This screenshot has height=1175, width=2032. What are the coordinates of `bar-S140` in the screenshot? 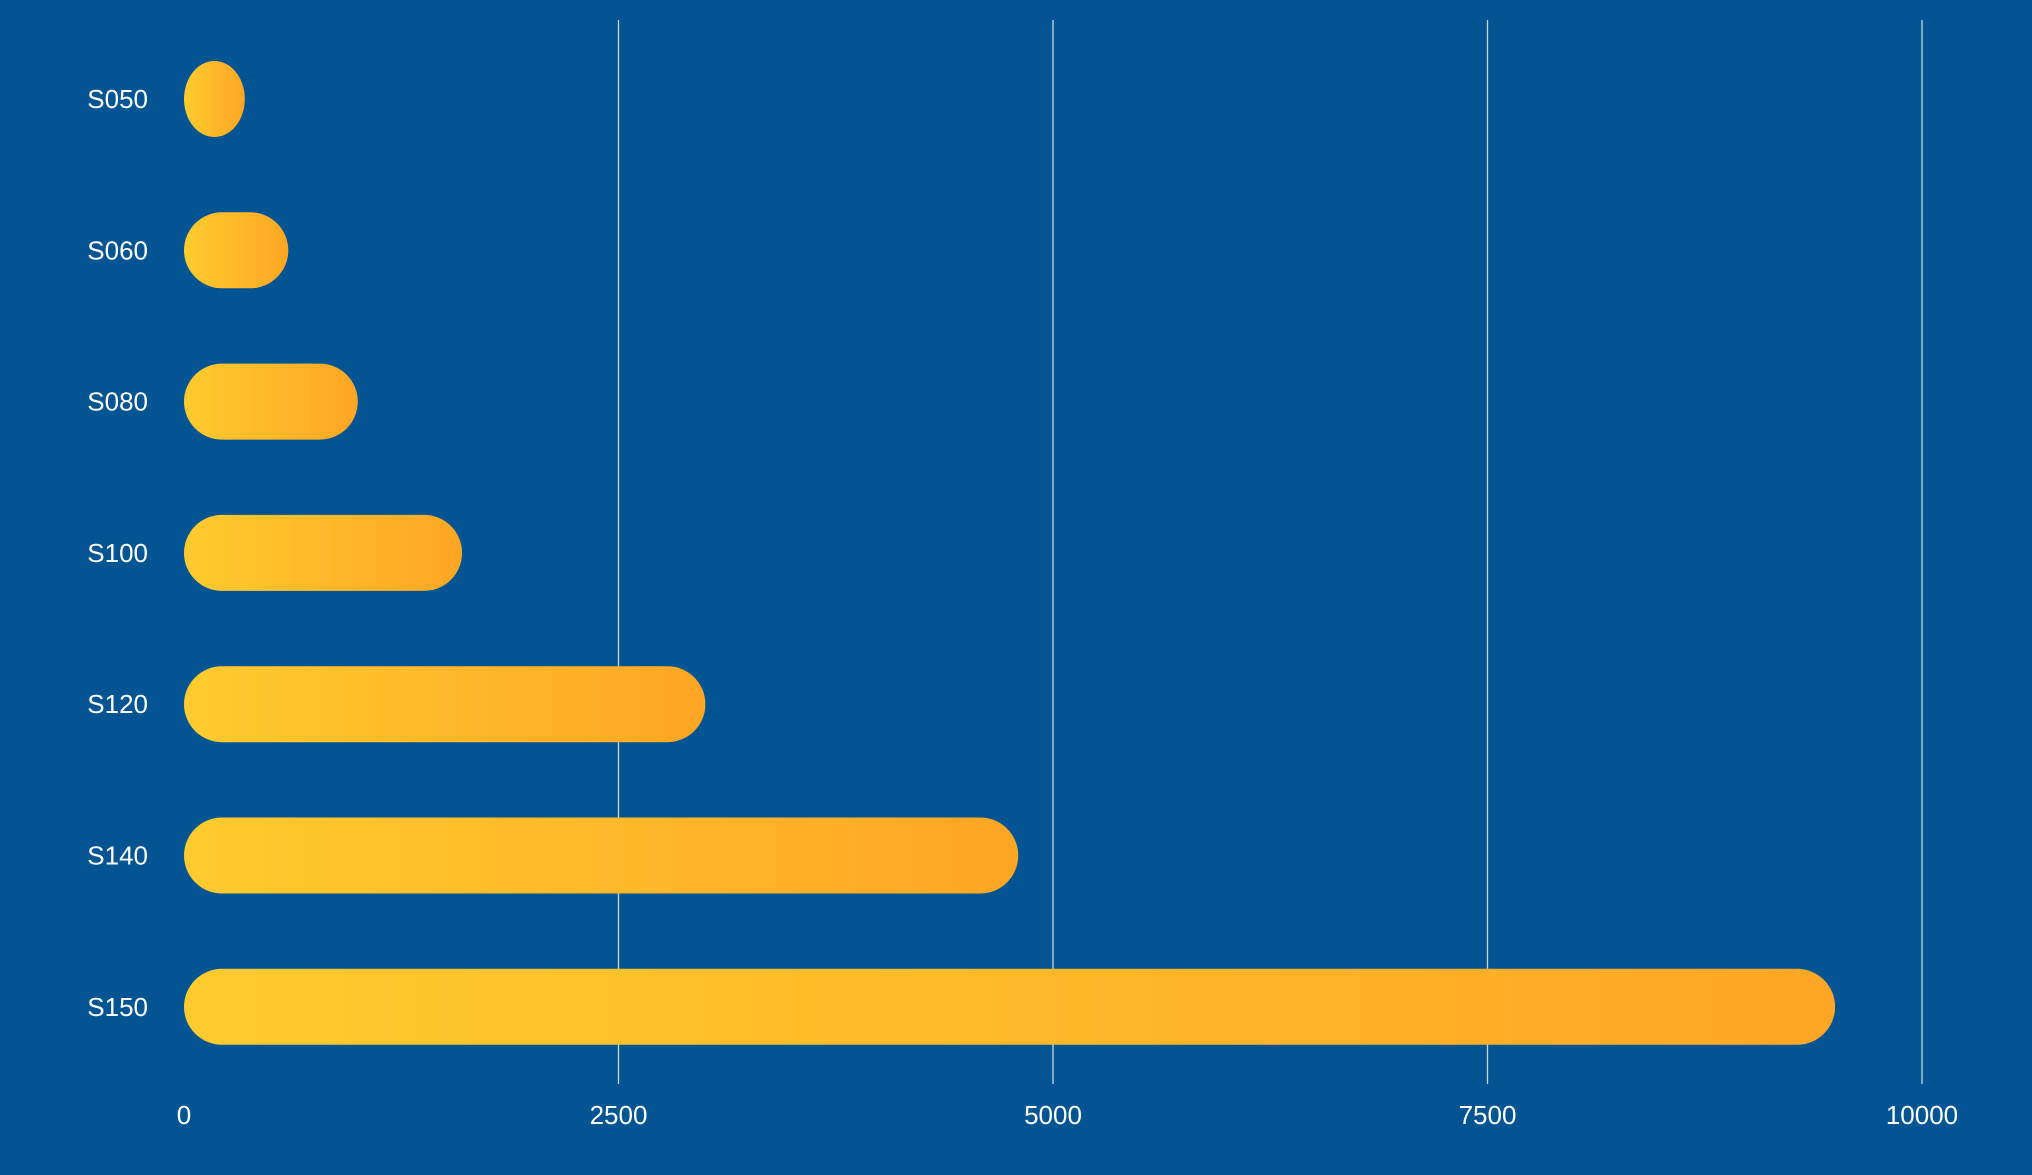 It's located at (601, 855).